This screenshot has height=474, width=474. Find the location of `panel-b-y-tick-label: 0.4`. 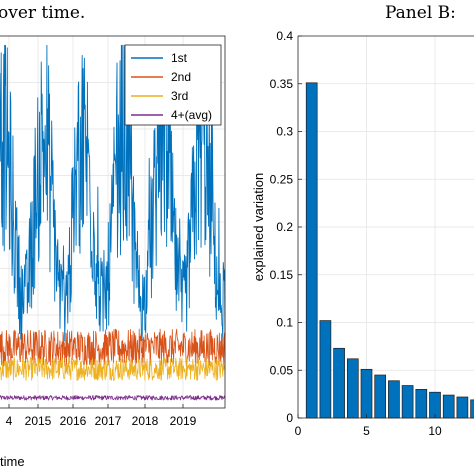

panel-b-y-tick-label: 0.4 is located at coordinates (284, 36).